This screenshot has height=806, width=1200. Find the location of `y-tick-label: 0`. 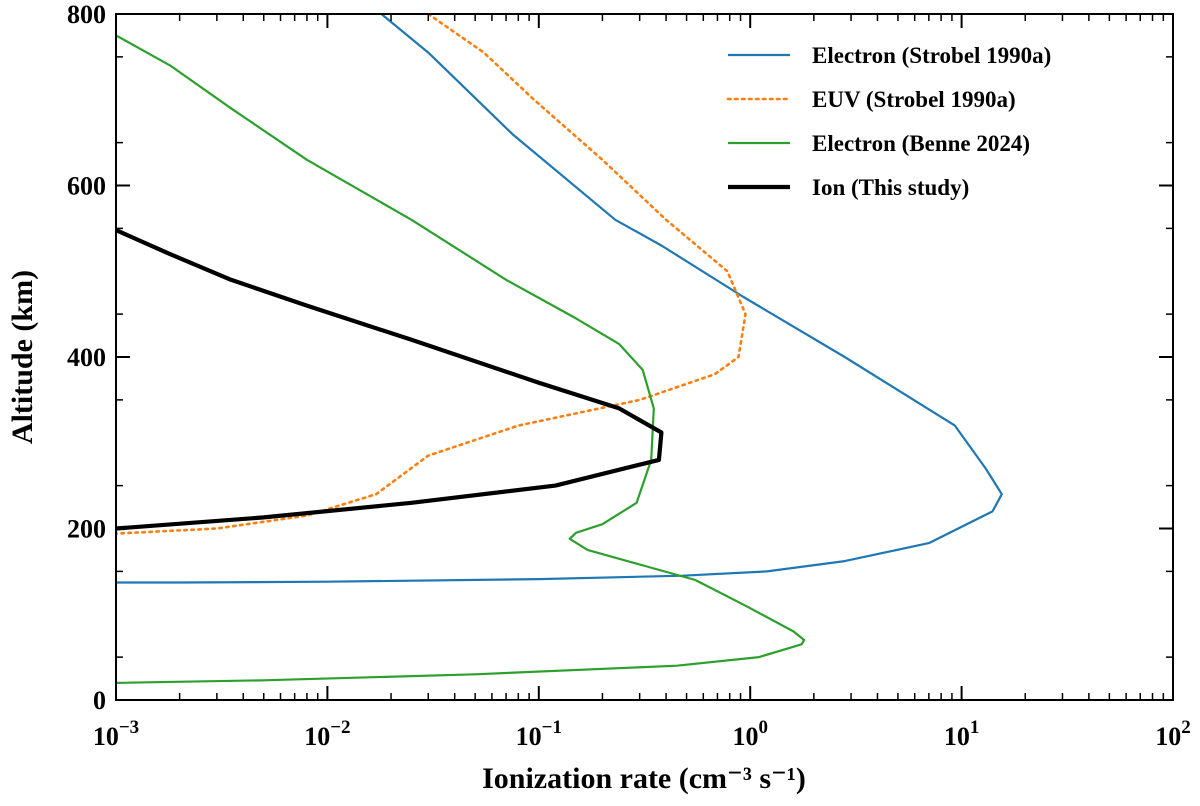

y-tick-label: 0 is located at coordinates (99, 700).